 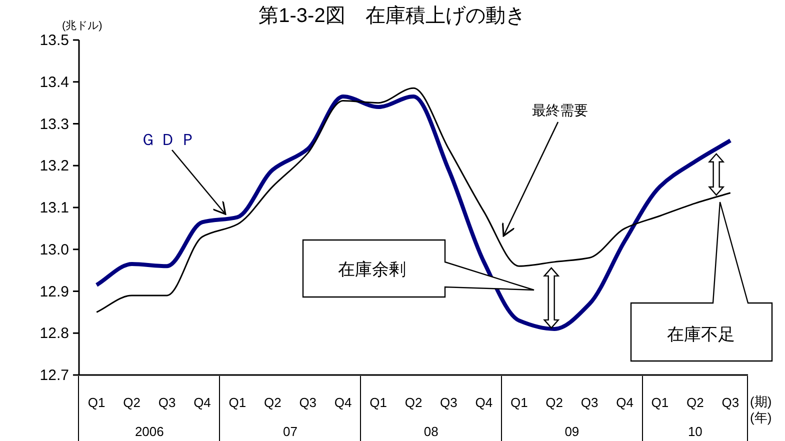 What do you see at coordinates (431, 431) in the screenshot?
I see `text: 08` at bounding box center [431, 431].